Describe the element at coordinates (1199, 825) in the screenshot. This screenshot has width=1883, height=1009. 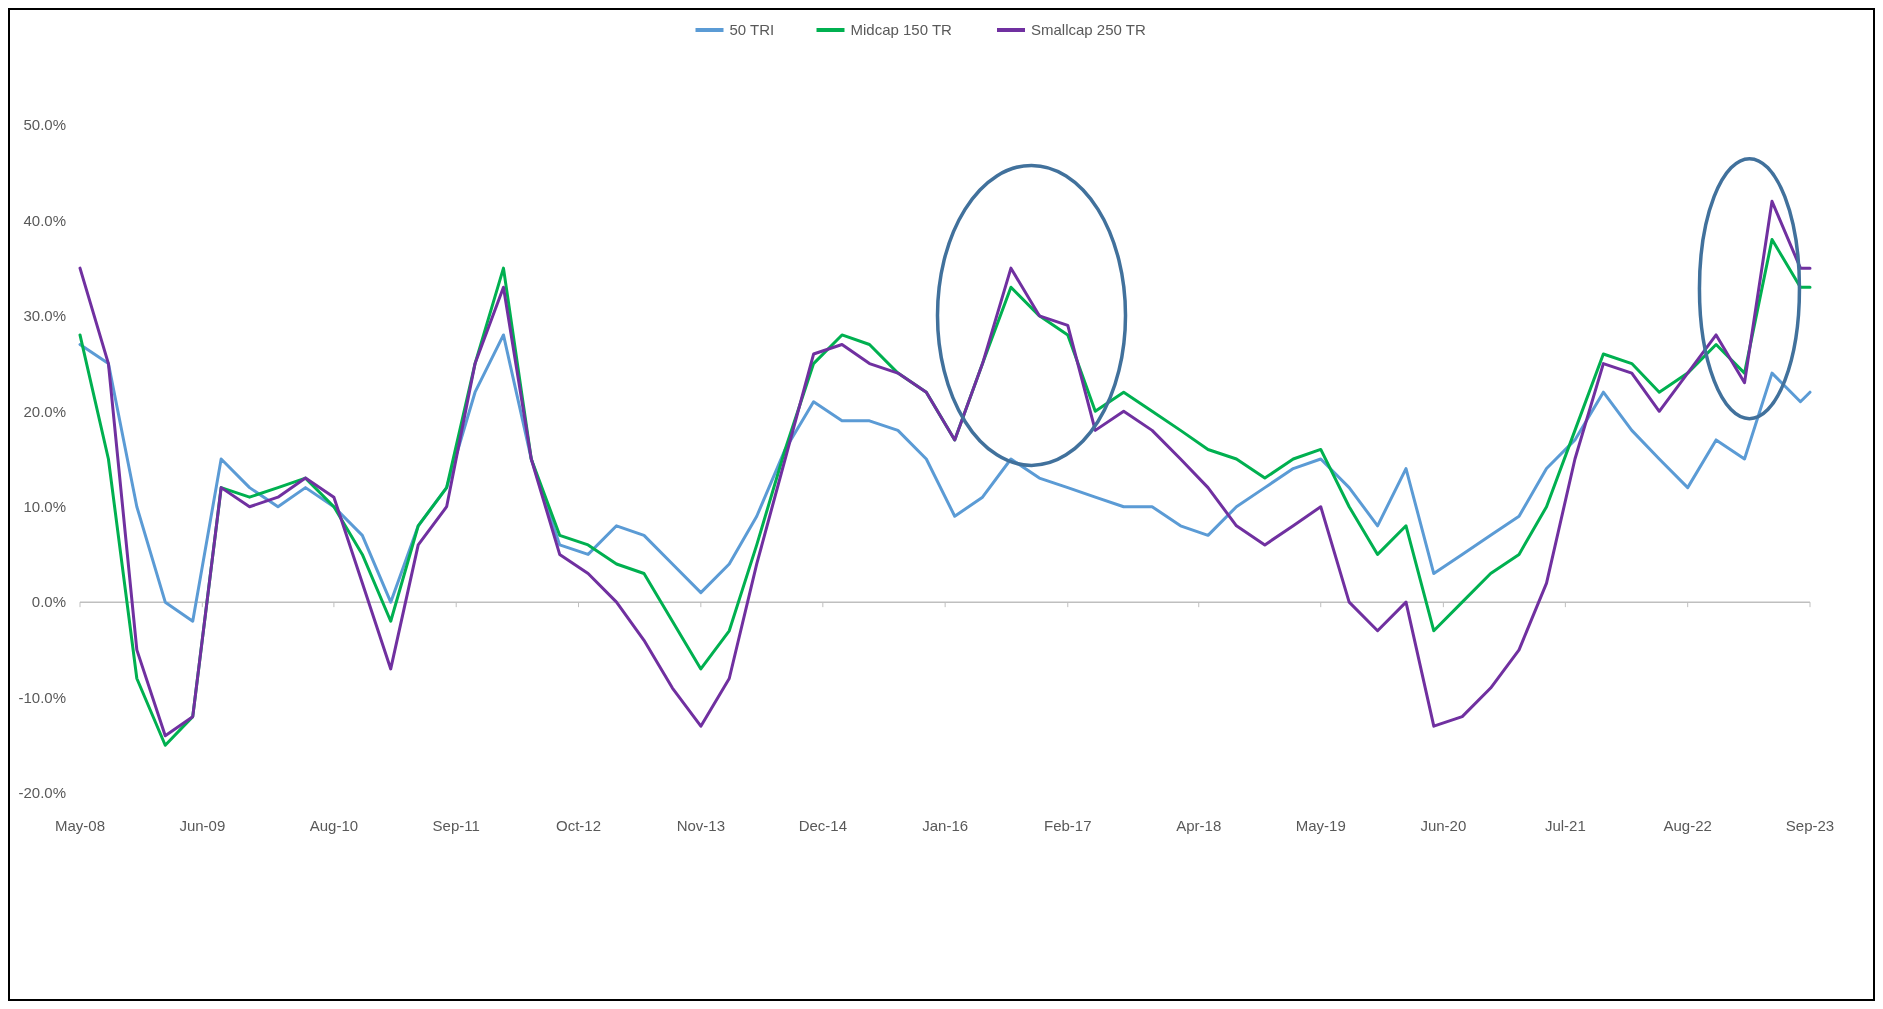
I see `x-tick-label: Apr-18` at that location.